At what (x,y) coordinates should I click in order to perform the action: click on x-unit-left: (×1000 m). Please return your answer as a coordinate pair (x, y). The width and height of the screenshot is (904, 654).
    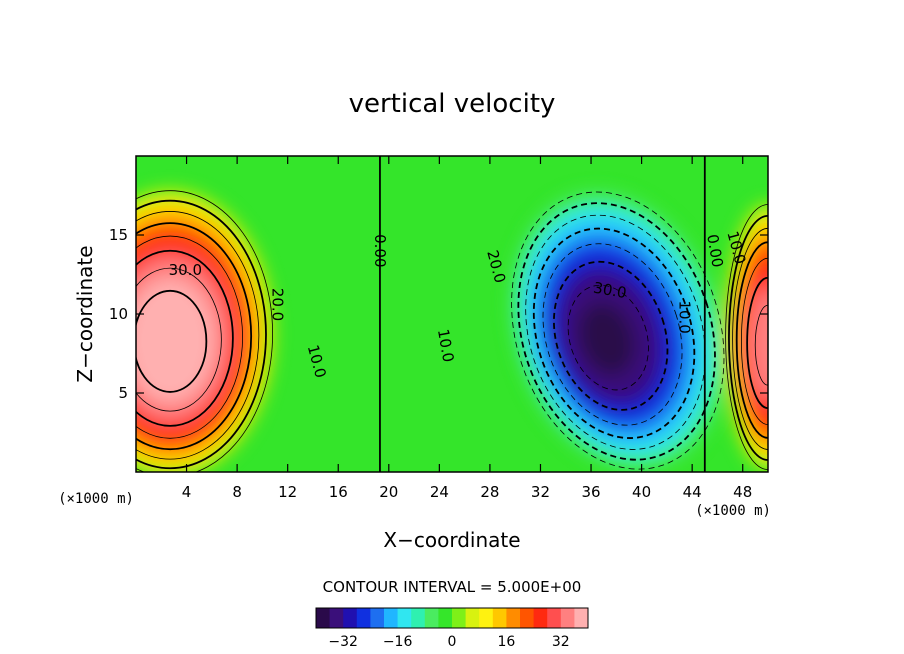
    Looking at the image, I should click on (96, 499).